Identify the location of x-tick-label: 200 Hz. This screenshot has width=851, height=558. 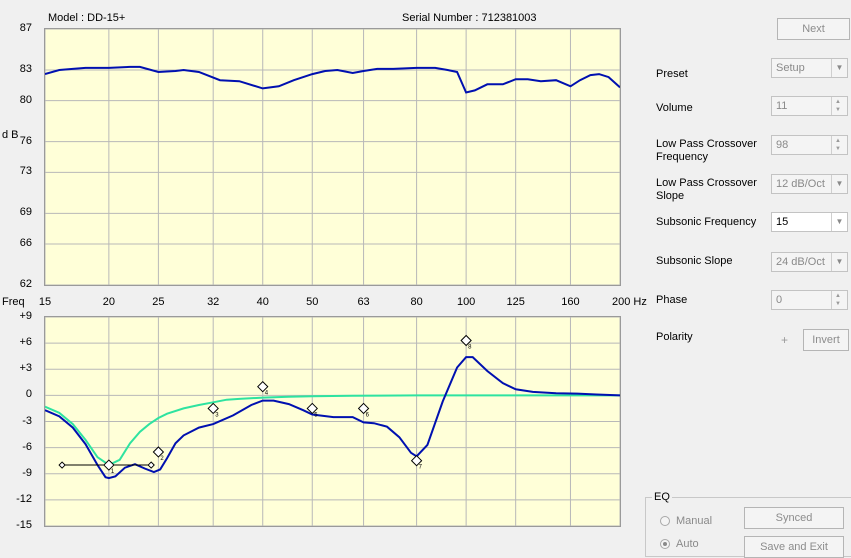
(629, 302).